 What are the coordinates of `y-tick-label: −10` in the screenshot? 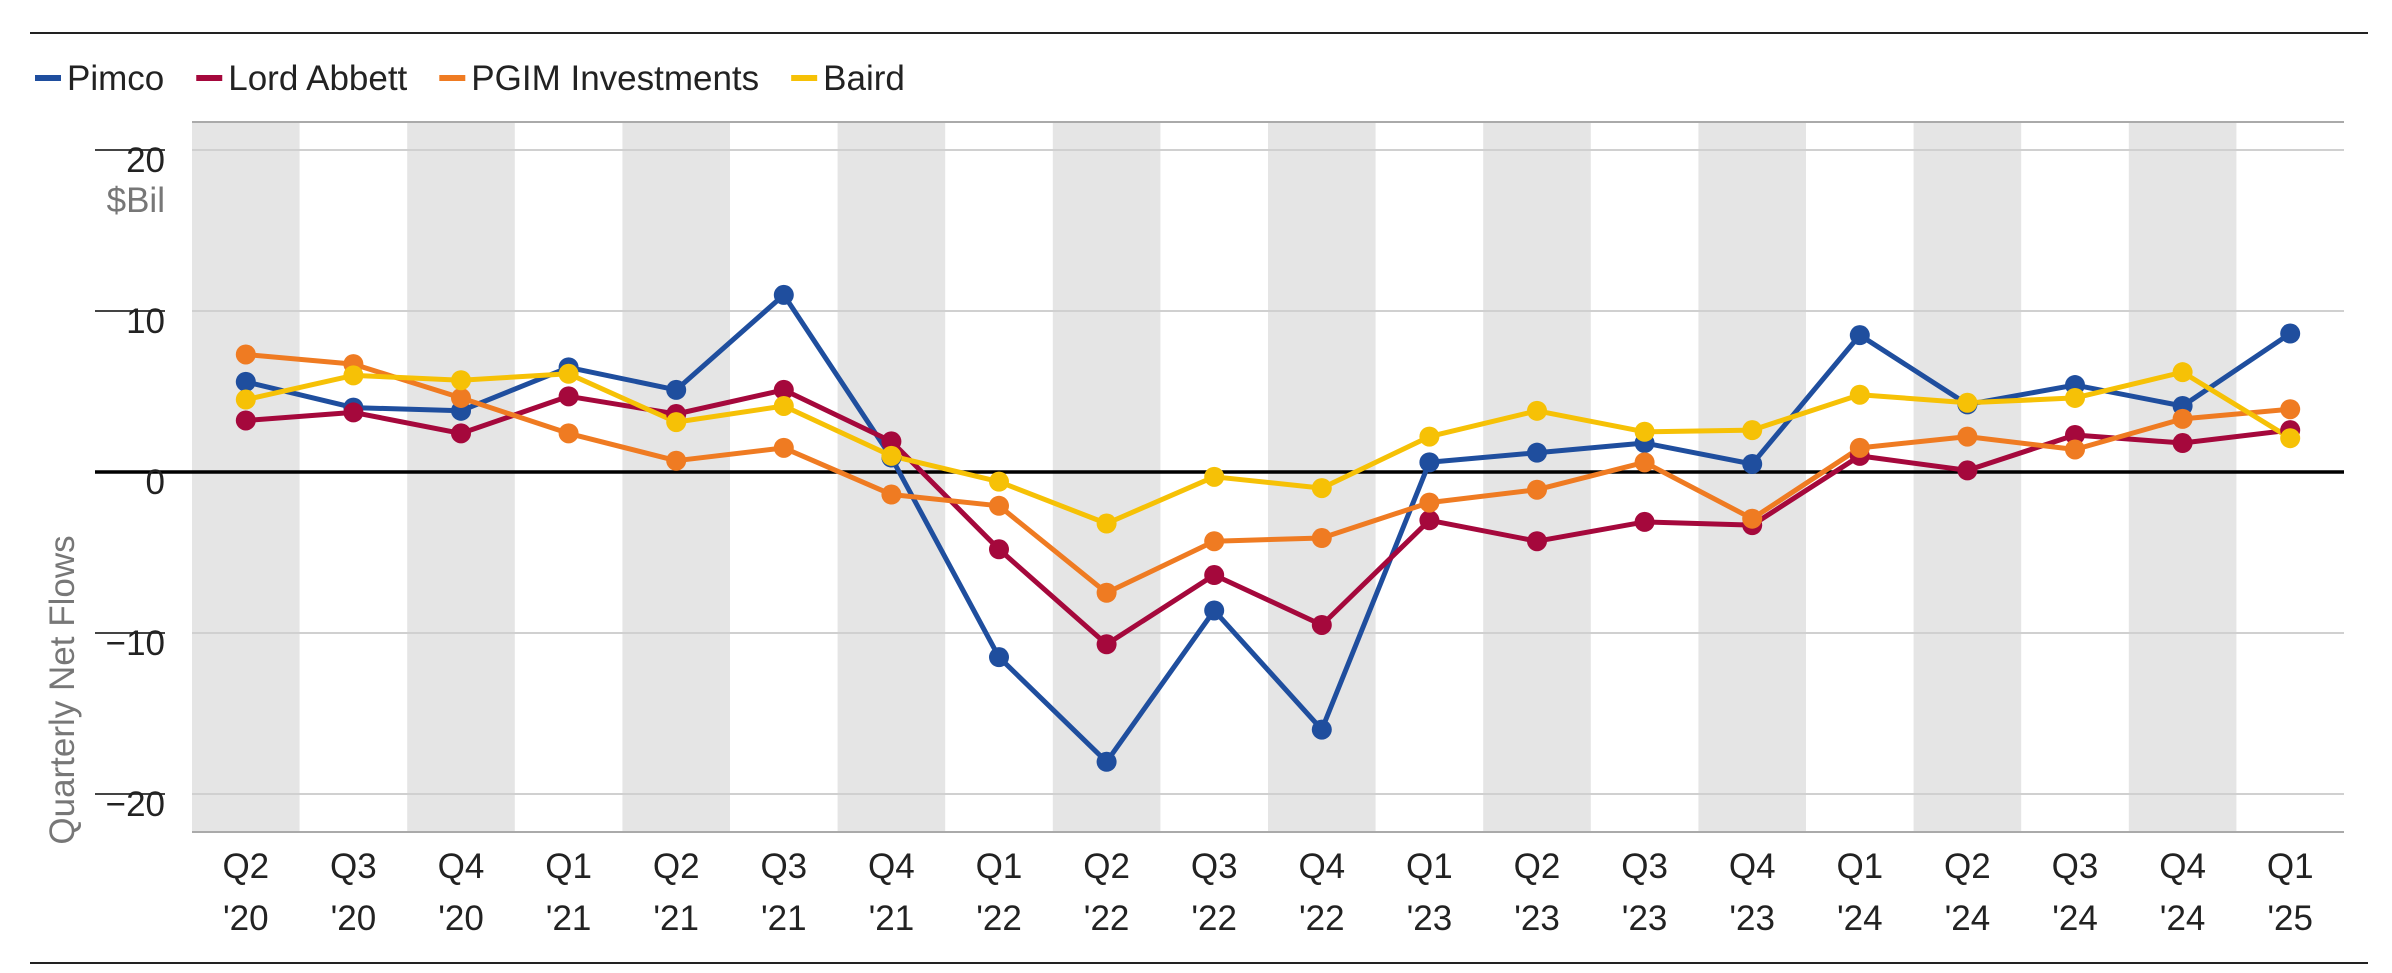 It's located at (135, 643).